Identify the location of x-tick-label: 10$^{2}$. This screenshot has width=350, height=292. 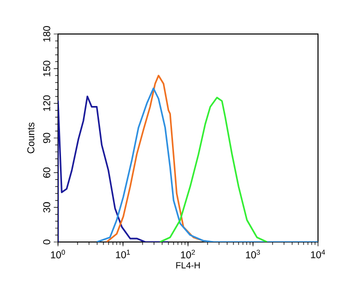
(188, 254).